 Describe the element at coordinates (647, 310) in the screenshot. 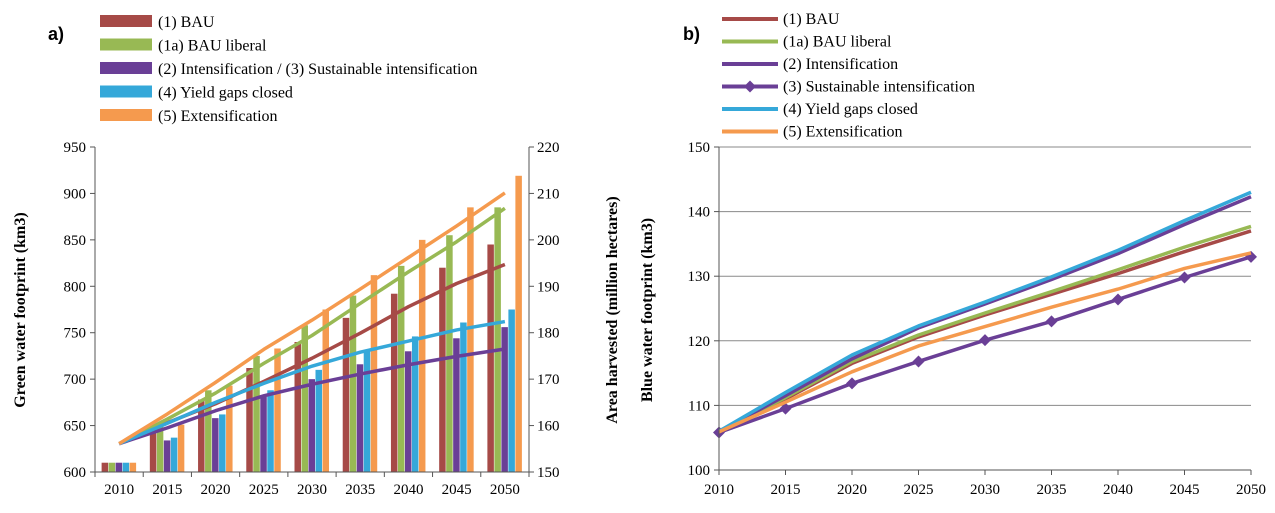

I see `panel-b-y-axis-title: Blue water footprint (km3)` at that location.